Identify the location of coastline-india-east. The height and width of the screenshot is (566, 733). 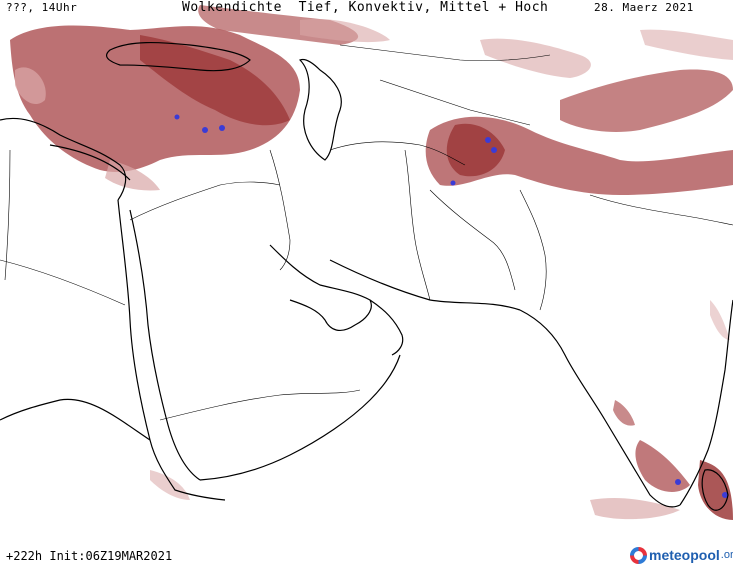
(706, 402).